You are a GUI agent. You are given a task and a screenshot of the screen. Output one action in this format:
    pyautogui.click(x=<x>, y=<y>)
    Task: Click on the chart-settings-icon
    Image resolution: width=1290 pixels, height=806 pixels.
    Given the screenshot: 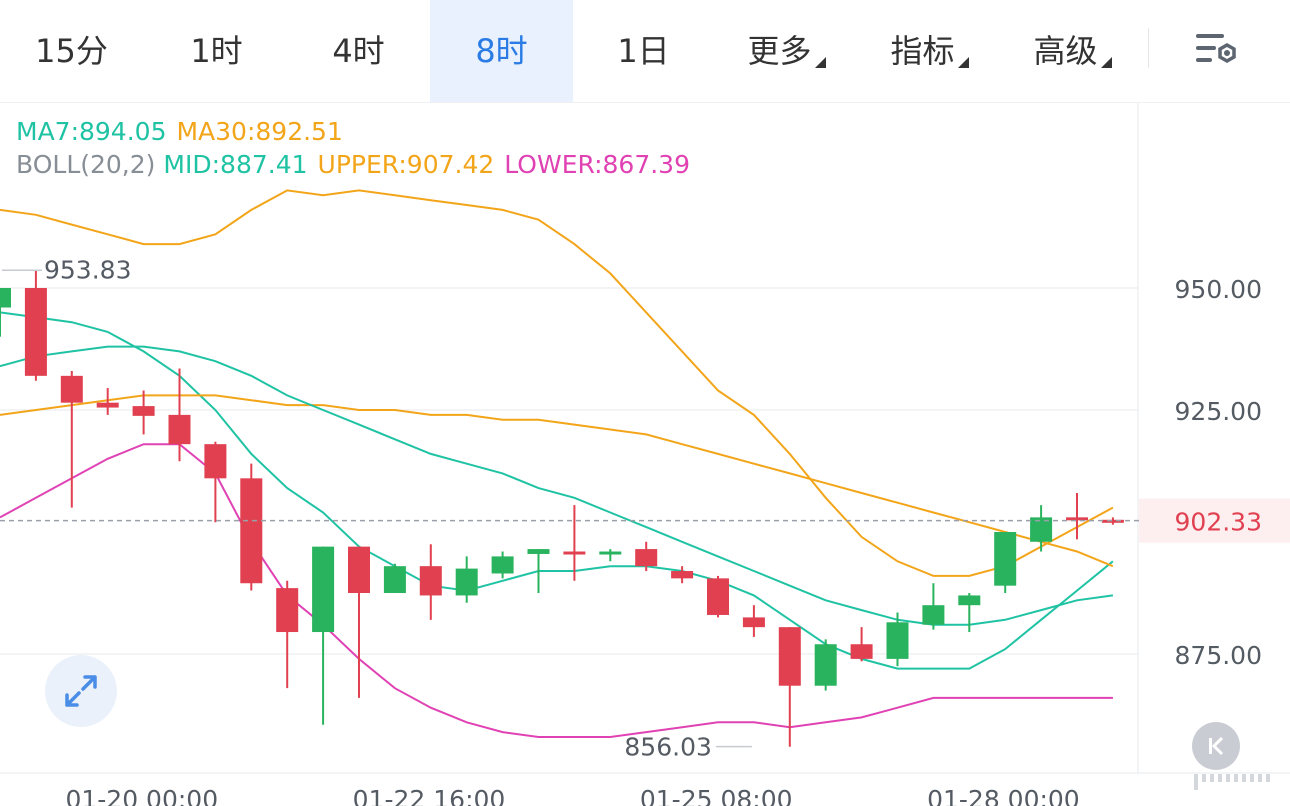 What is the action you would take?
    pyautogui.click(x=1217, y=51)
    